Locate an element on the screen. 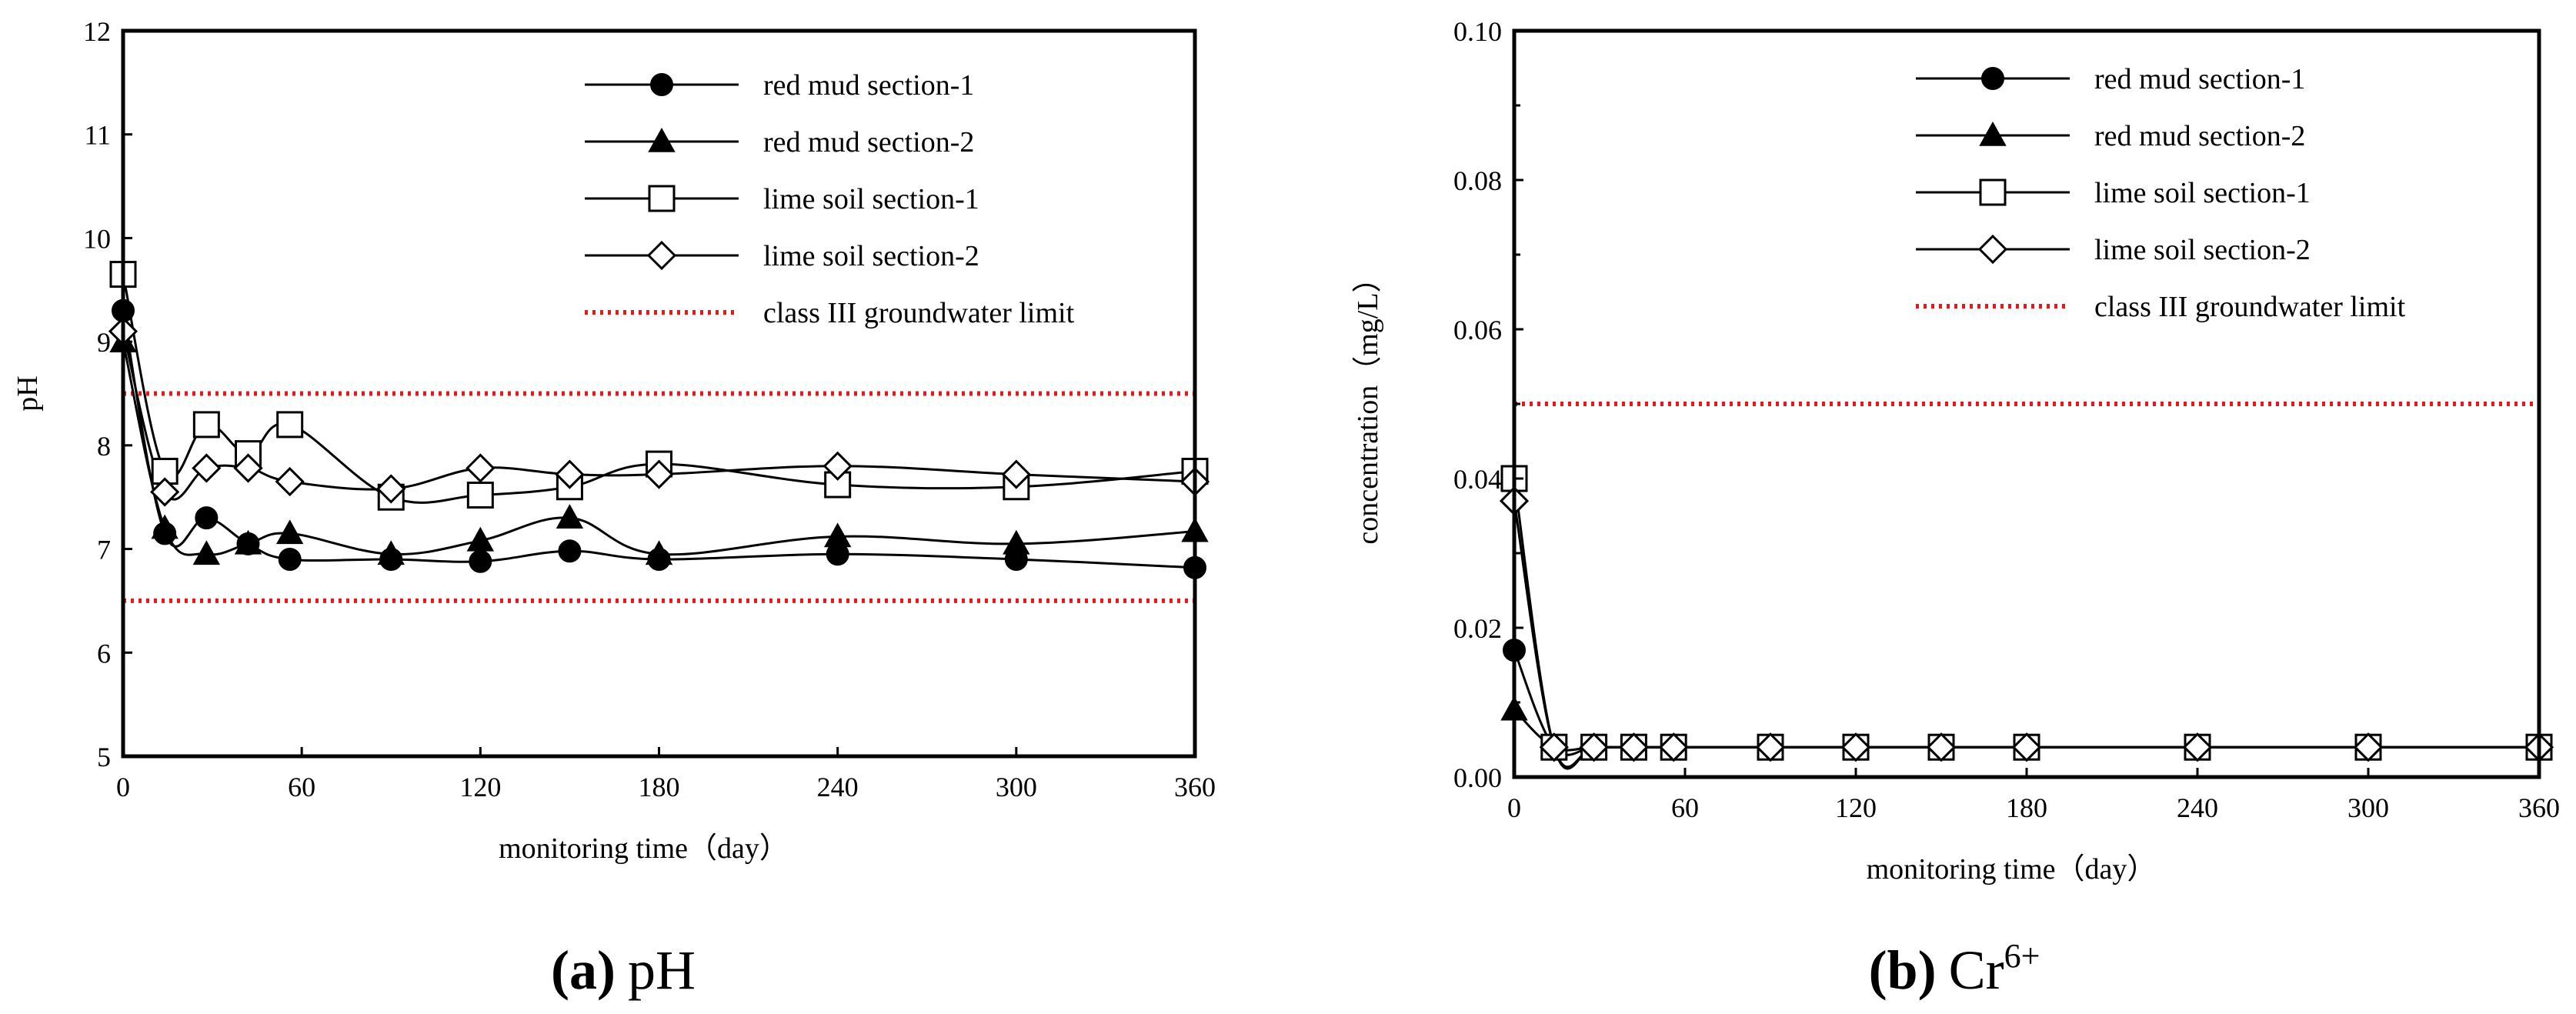 The width and height of the screenshot is (2576, 1014). y-tick-label: 0.04 is located at coordinates (1478, 479).